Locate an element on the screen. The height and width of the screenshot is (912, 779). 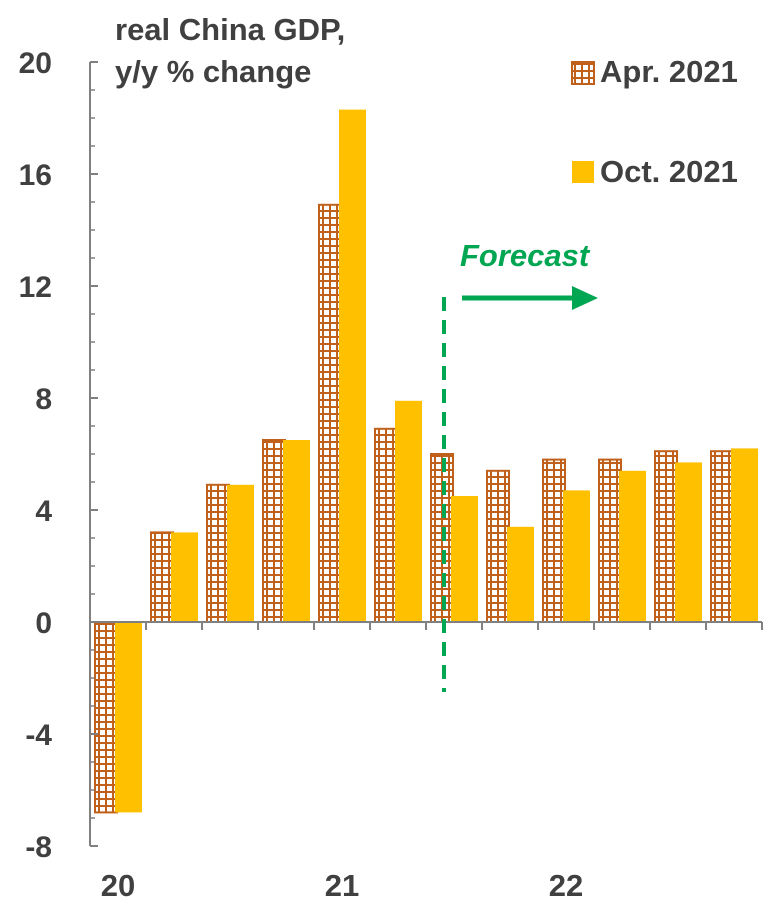
bar-apr-22Q1 is located at coordinates (554, 540).